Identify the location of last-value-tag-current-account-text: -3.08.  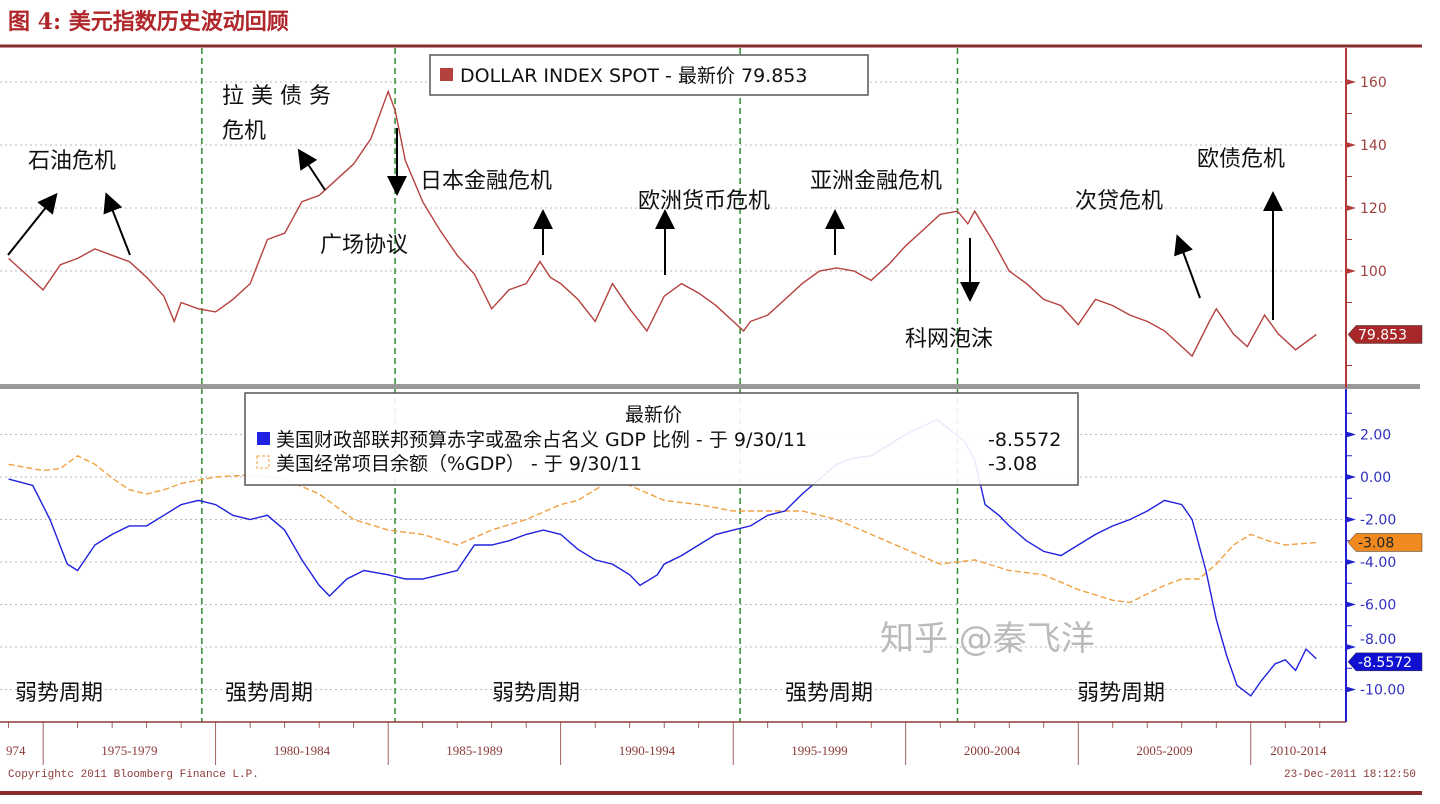
(1376, 543).